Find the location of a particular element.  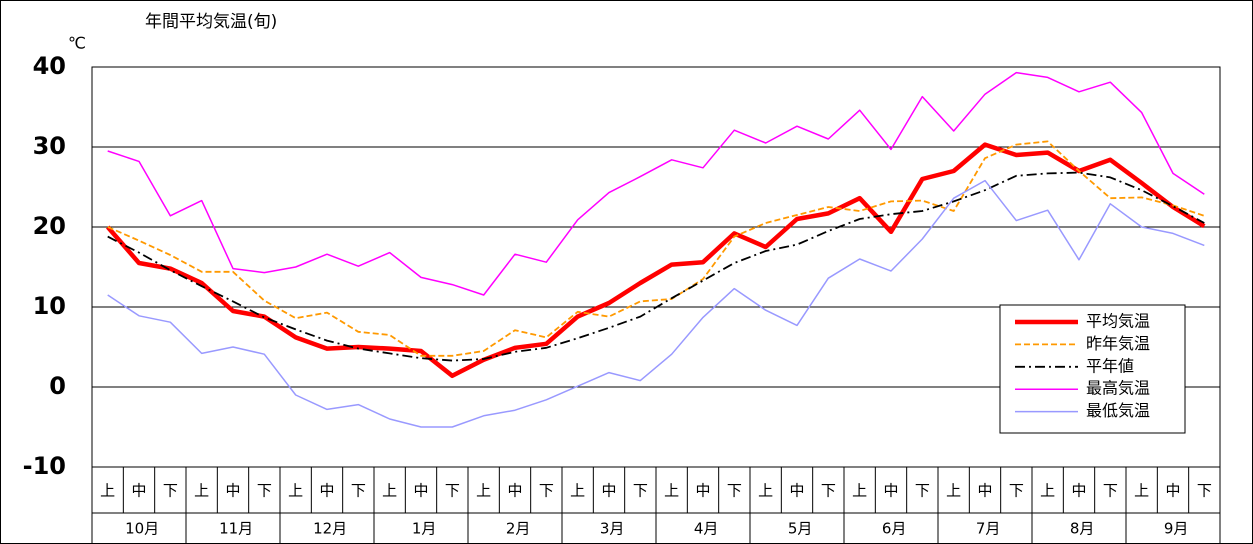

x-group-label: 9月 is located at coordinates (1176, 529).